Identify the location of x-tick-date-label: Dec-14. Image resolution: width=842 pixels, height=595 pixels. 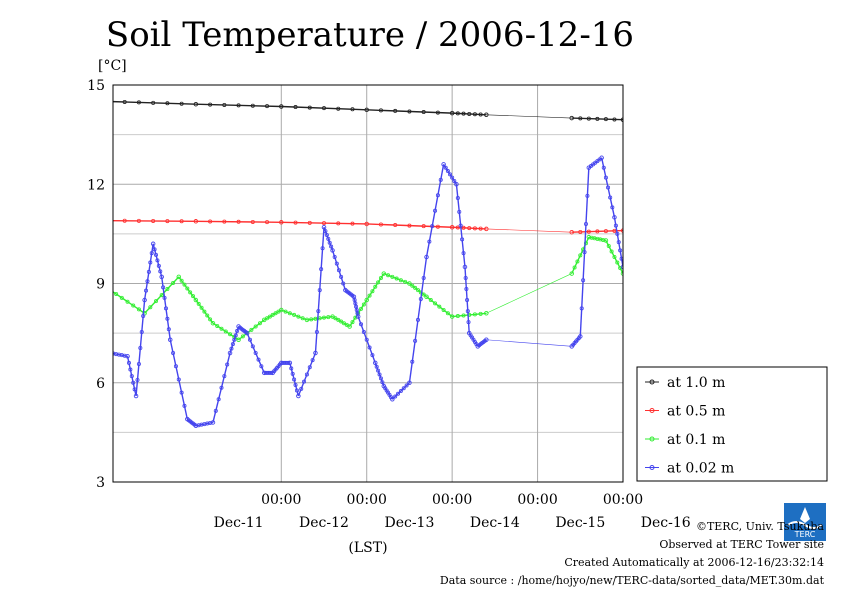
(495, 523).